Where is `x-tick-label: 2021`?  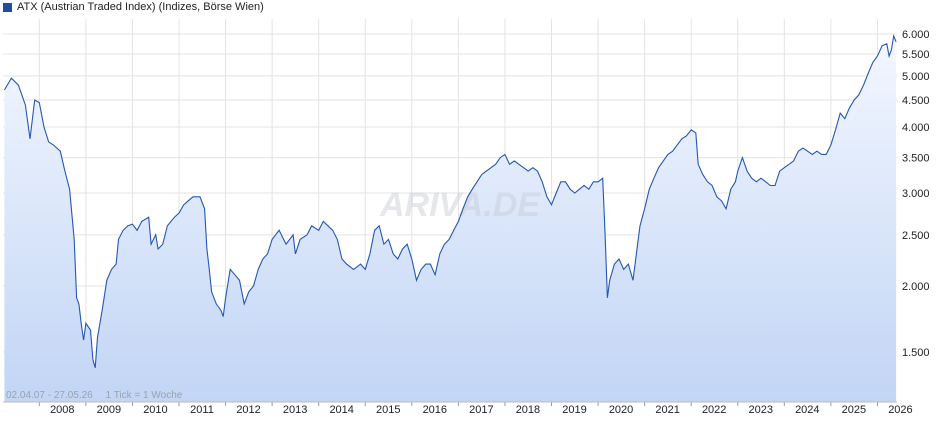 x-tick-label: 2021 is located at coordinates (667, 410).